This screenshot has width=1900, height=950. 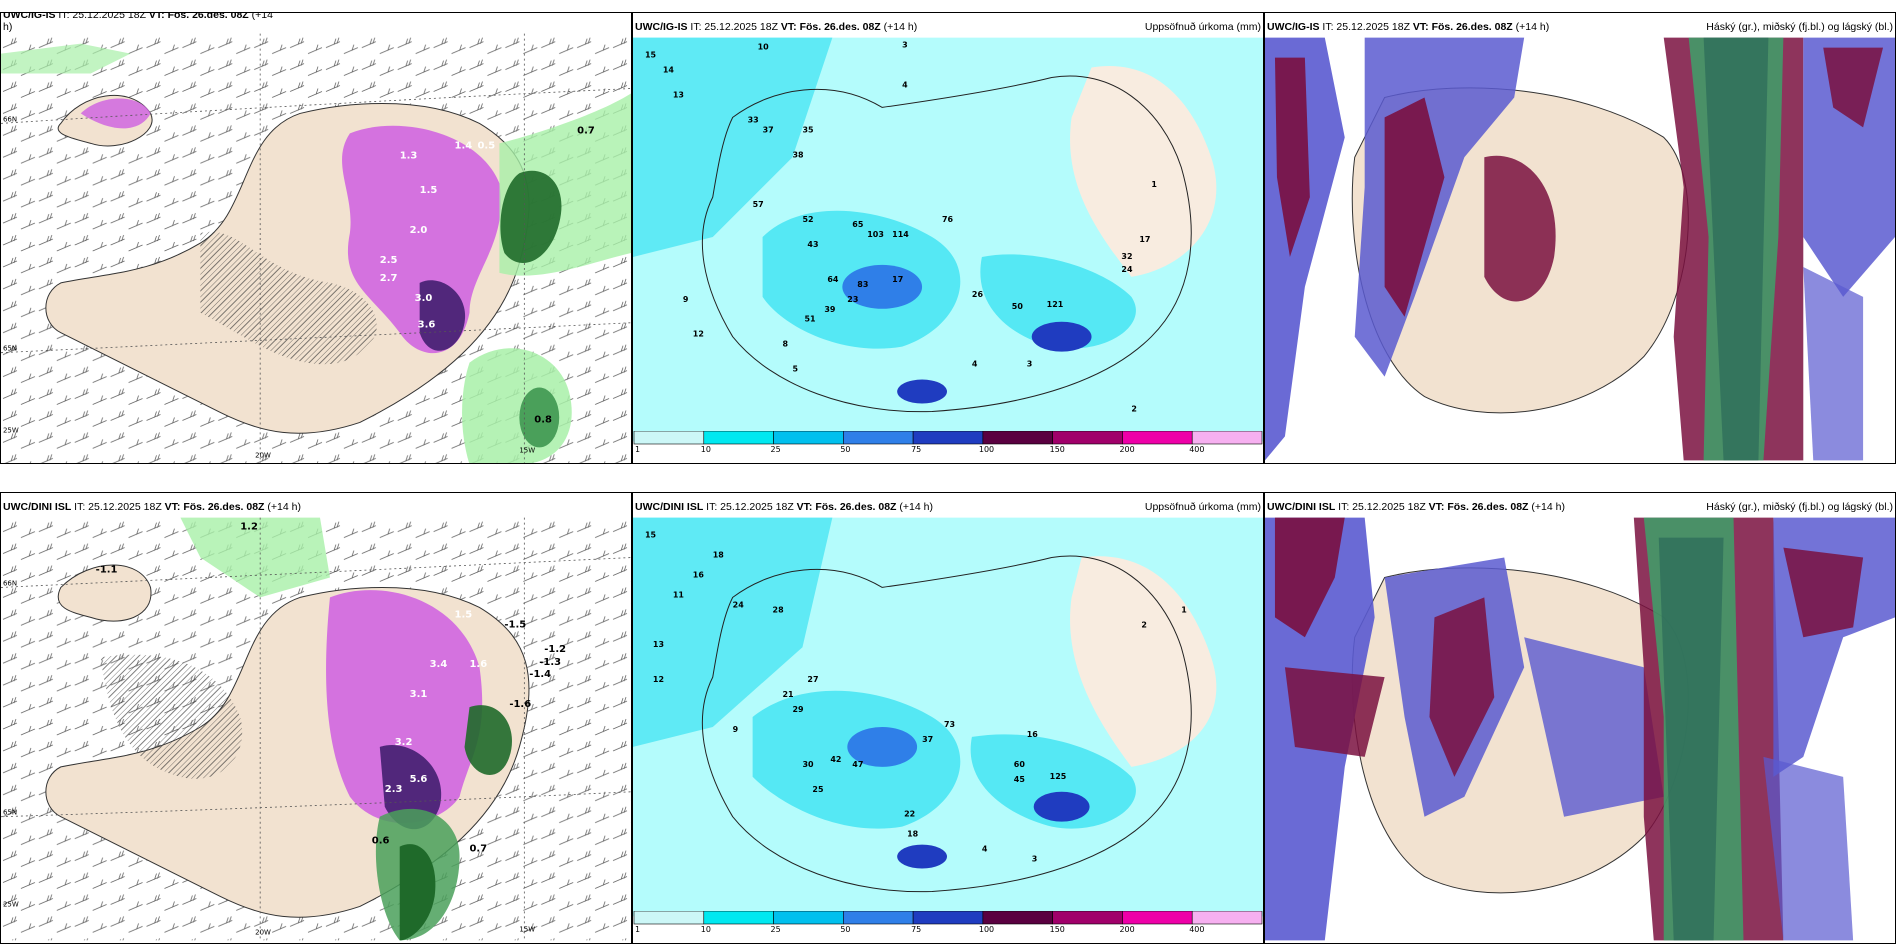 I want to click on low-cloud-south, so click(x=1520, y=228).